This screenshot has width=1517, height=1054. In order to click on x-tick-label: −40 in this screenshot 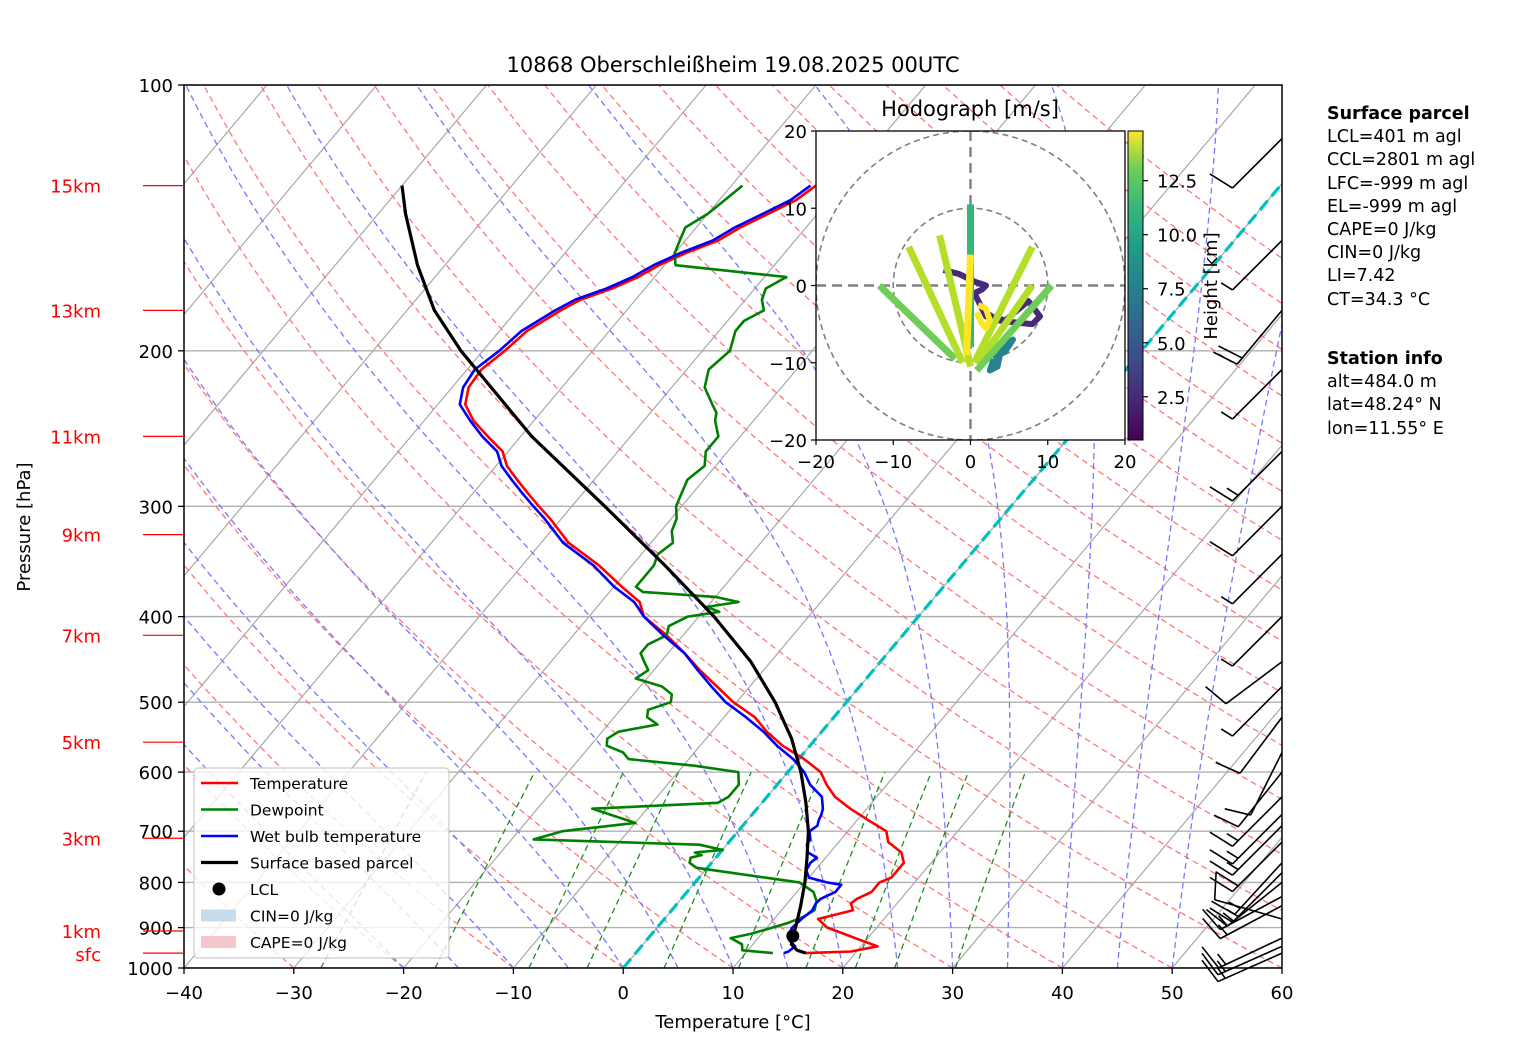, I will do `click(184, 993)`.